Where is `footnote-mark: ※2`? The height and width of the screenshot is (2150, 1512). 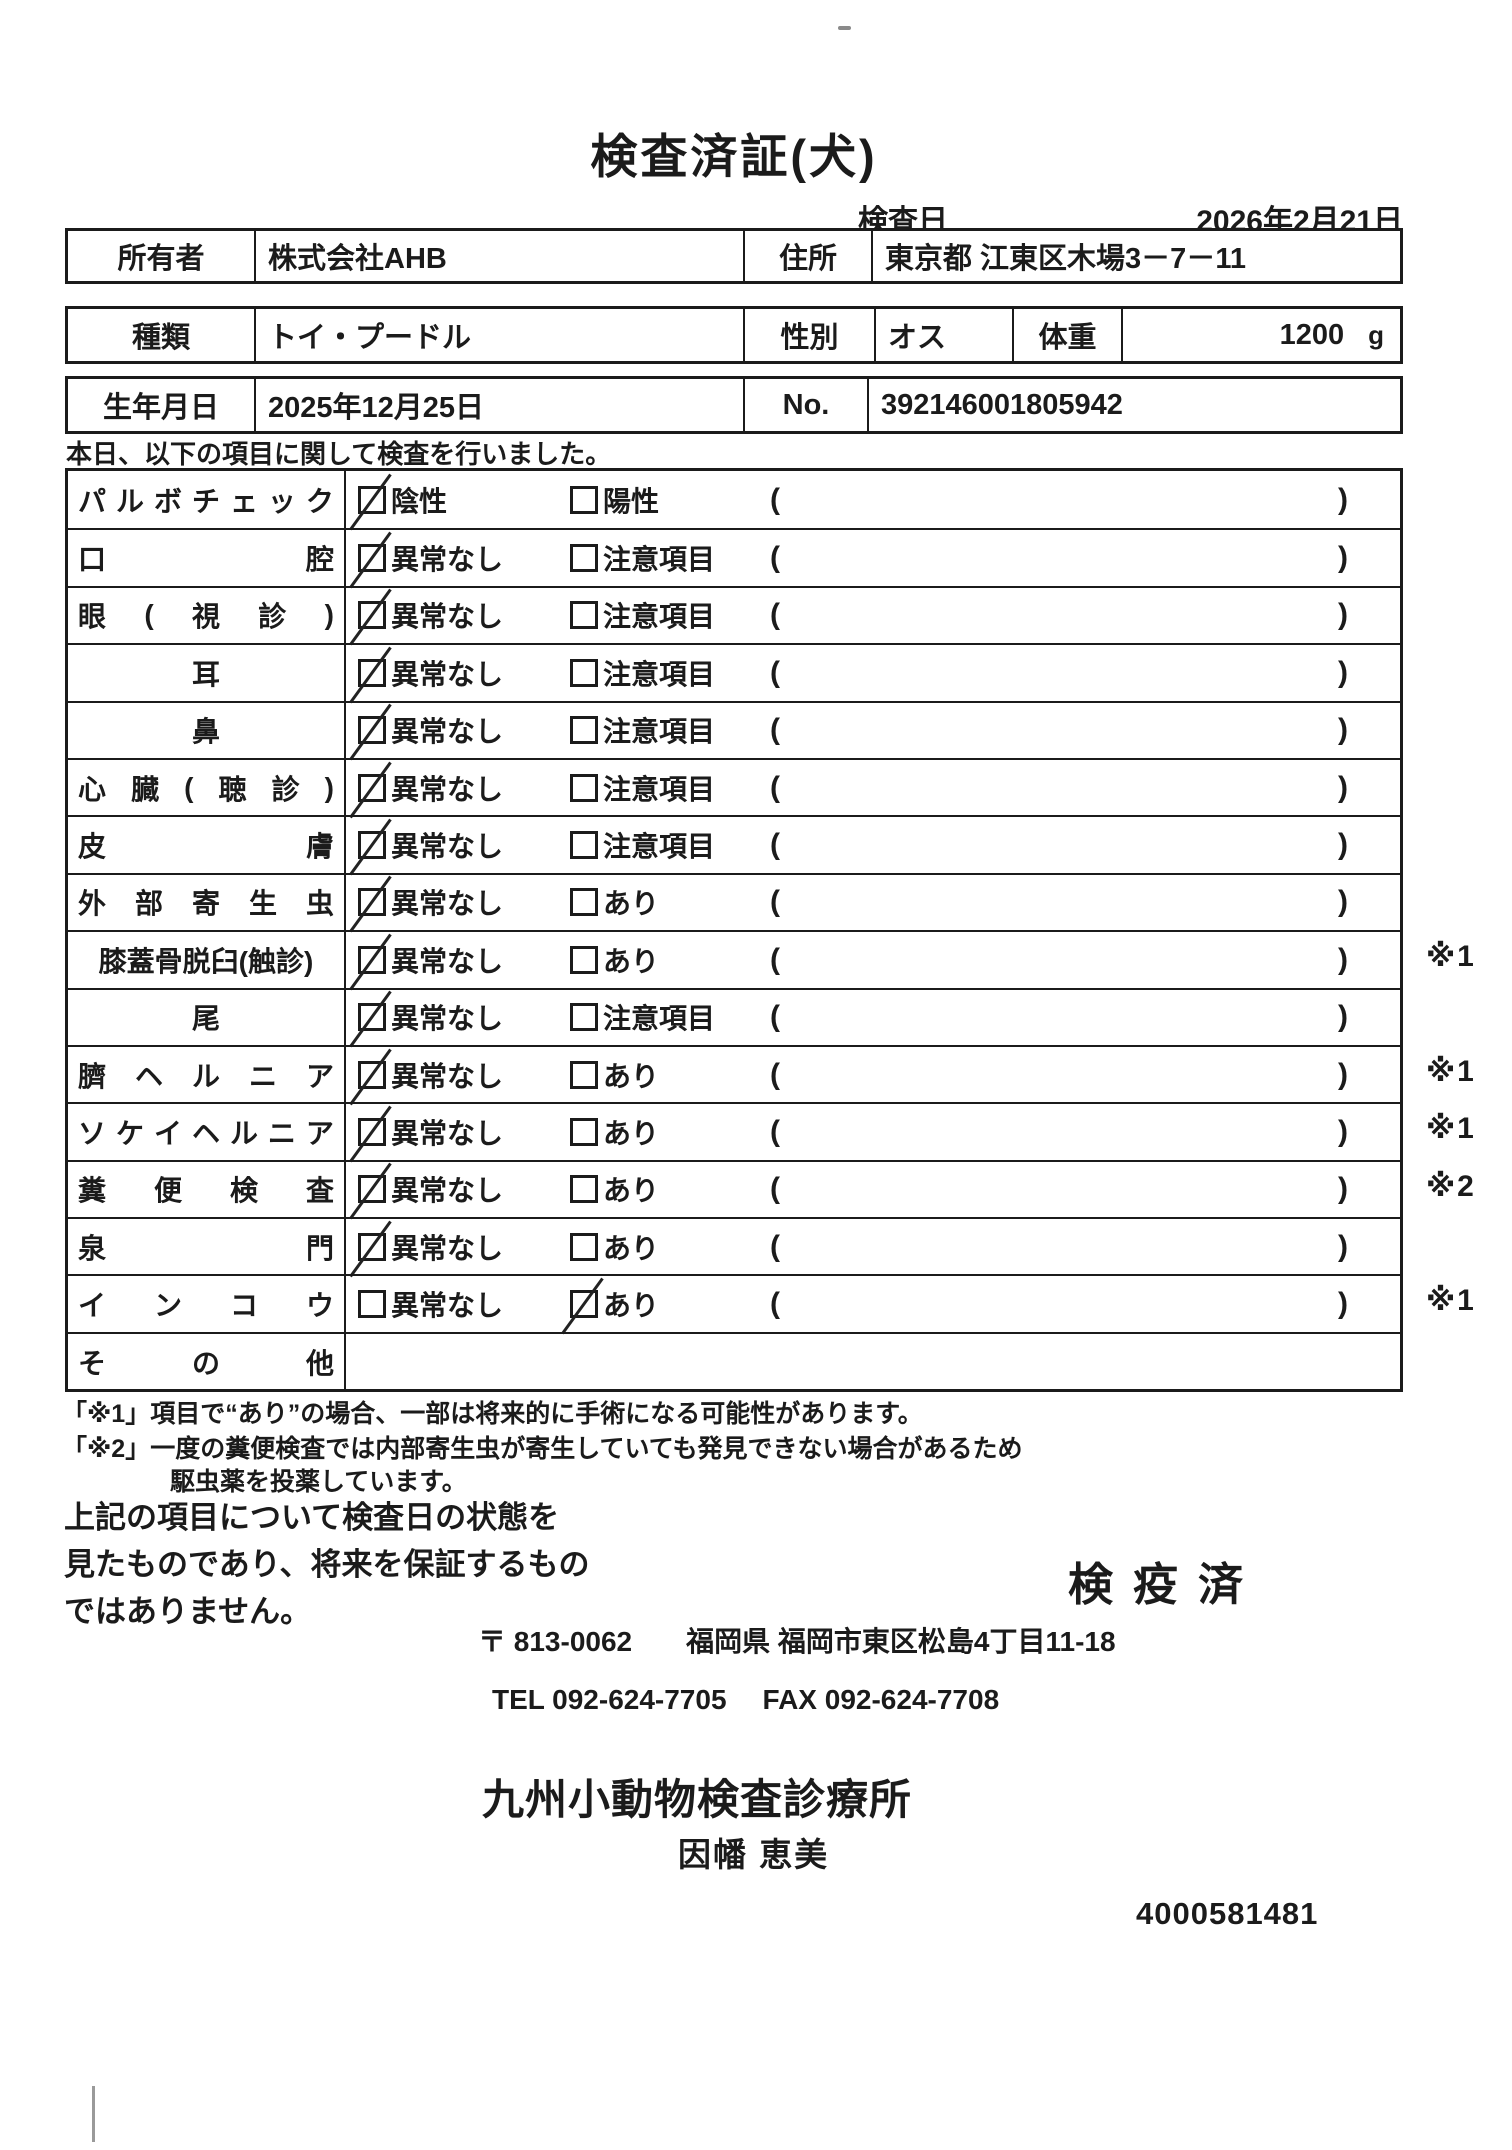 footnote-mark: ※2 is located at coordinates (1451, 1186).